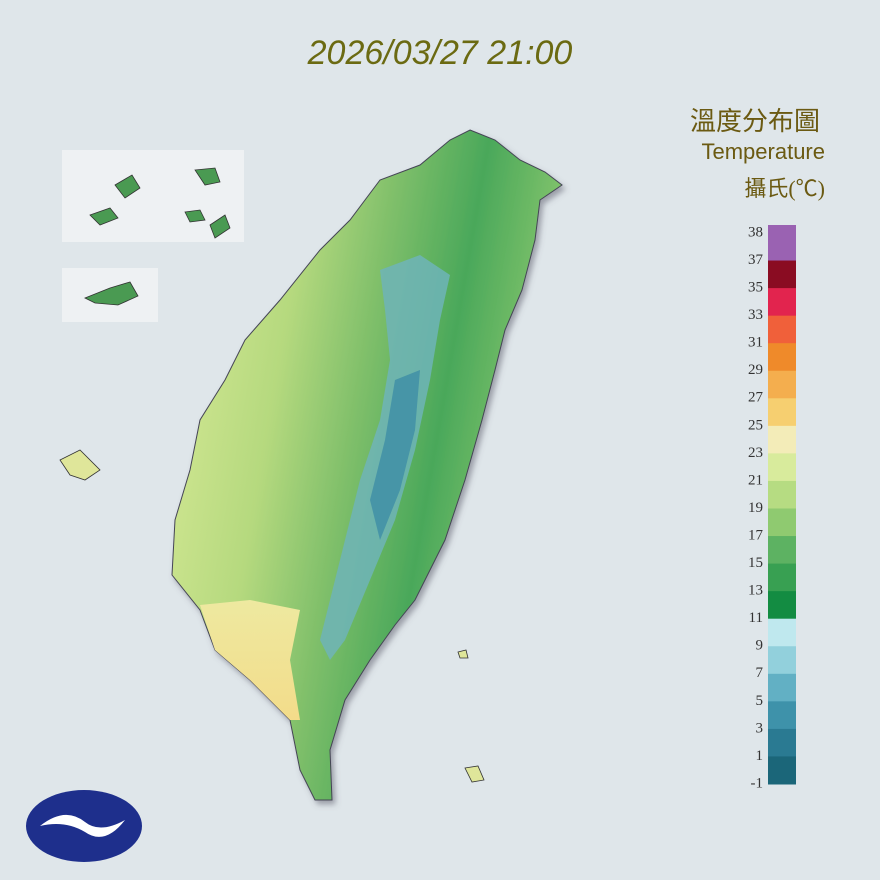  What do you see at coordinates (755, 480) in the screenshot?
I see `legend-tick-label: 21` at bounding box center [755, 480].